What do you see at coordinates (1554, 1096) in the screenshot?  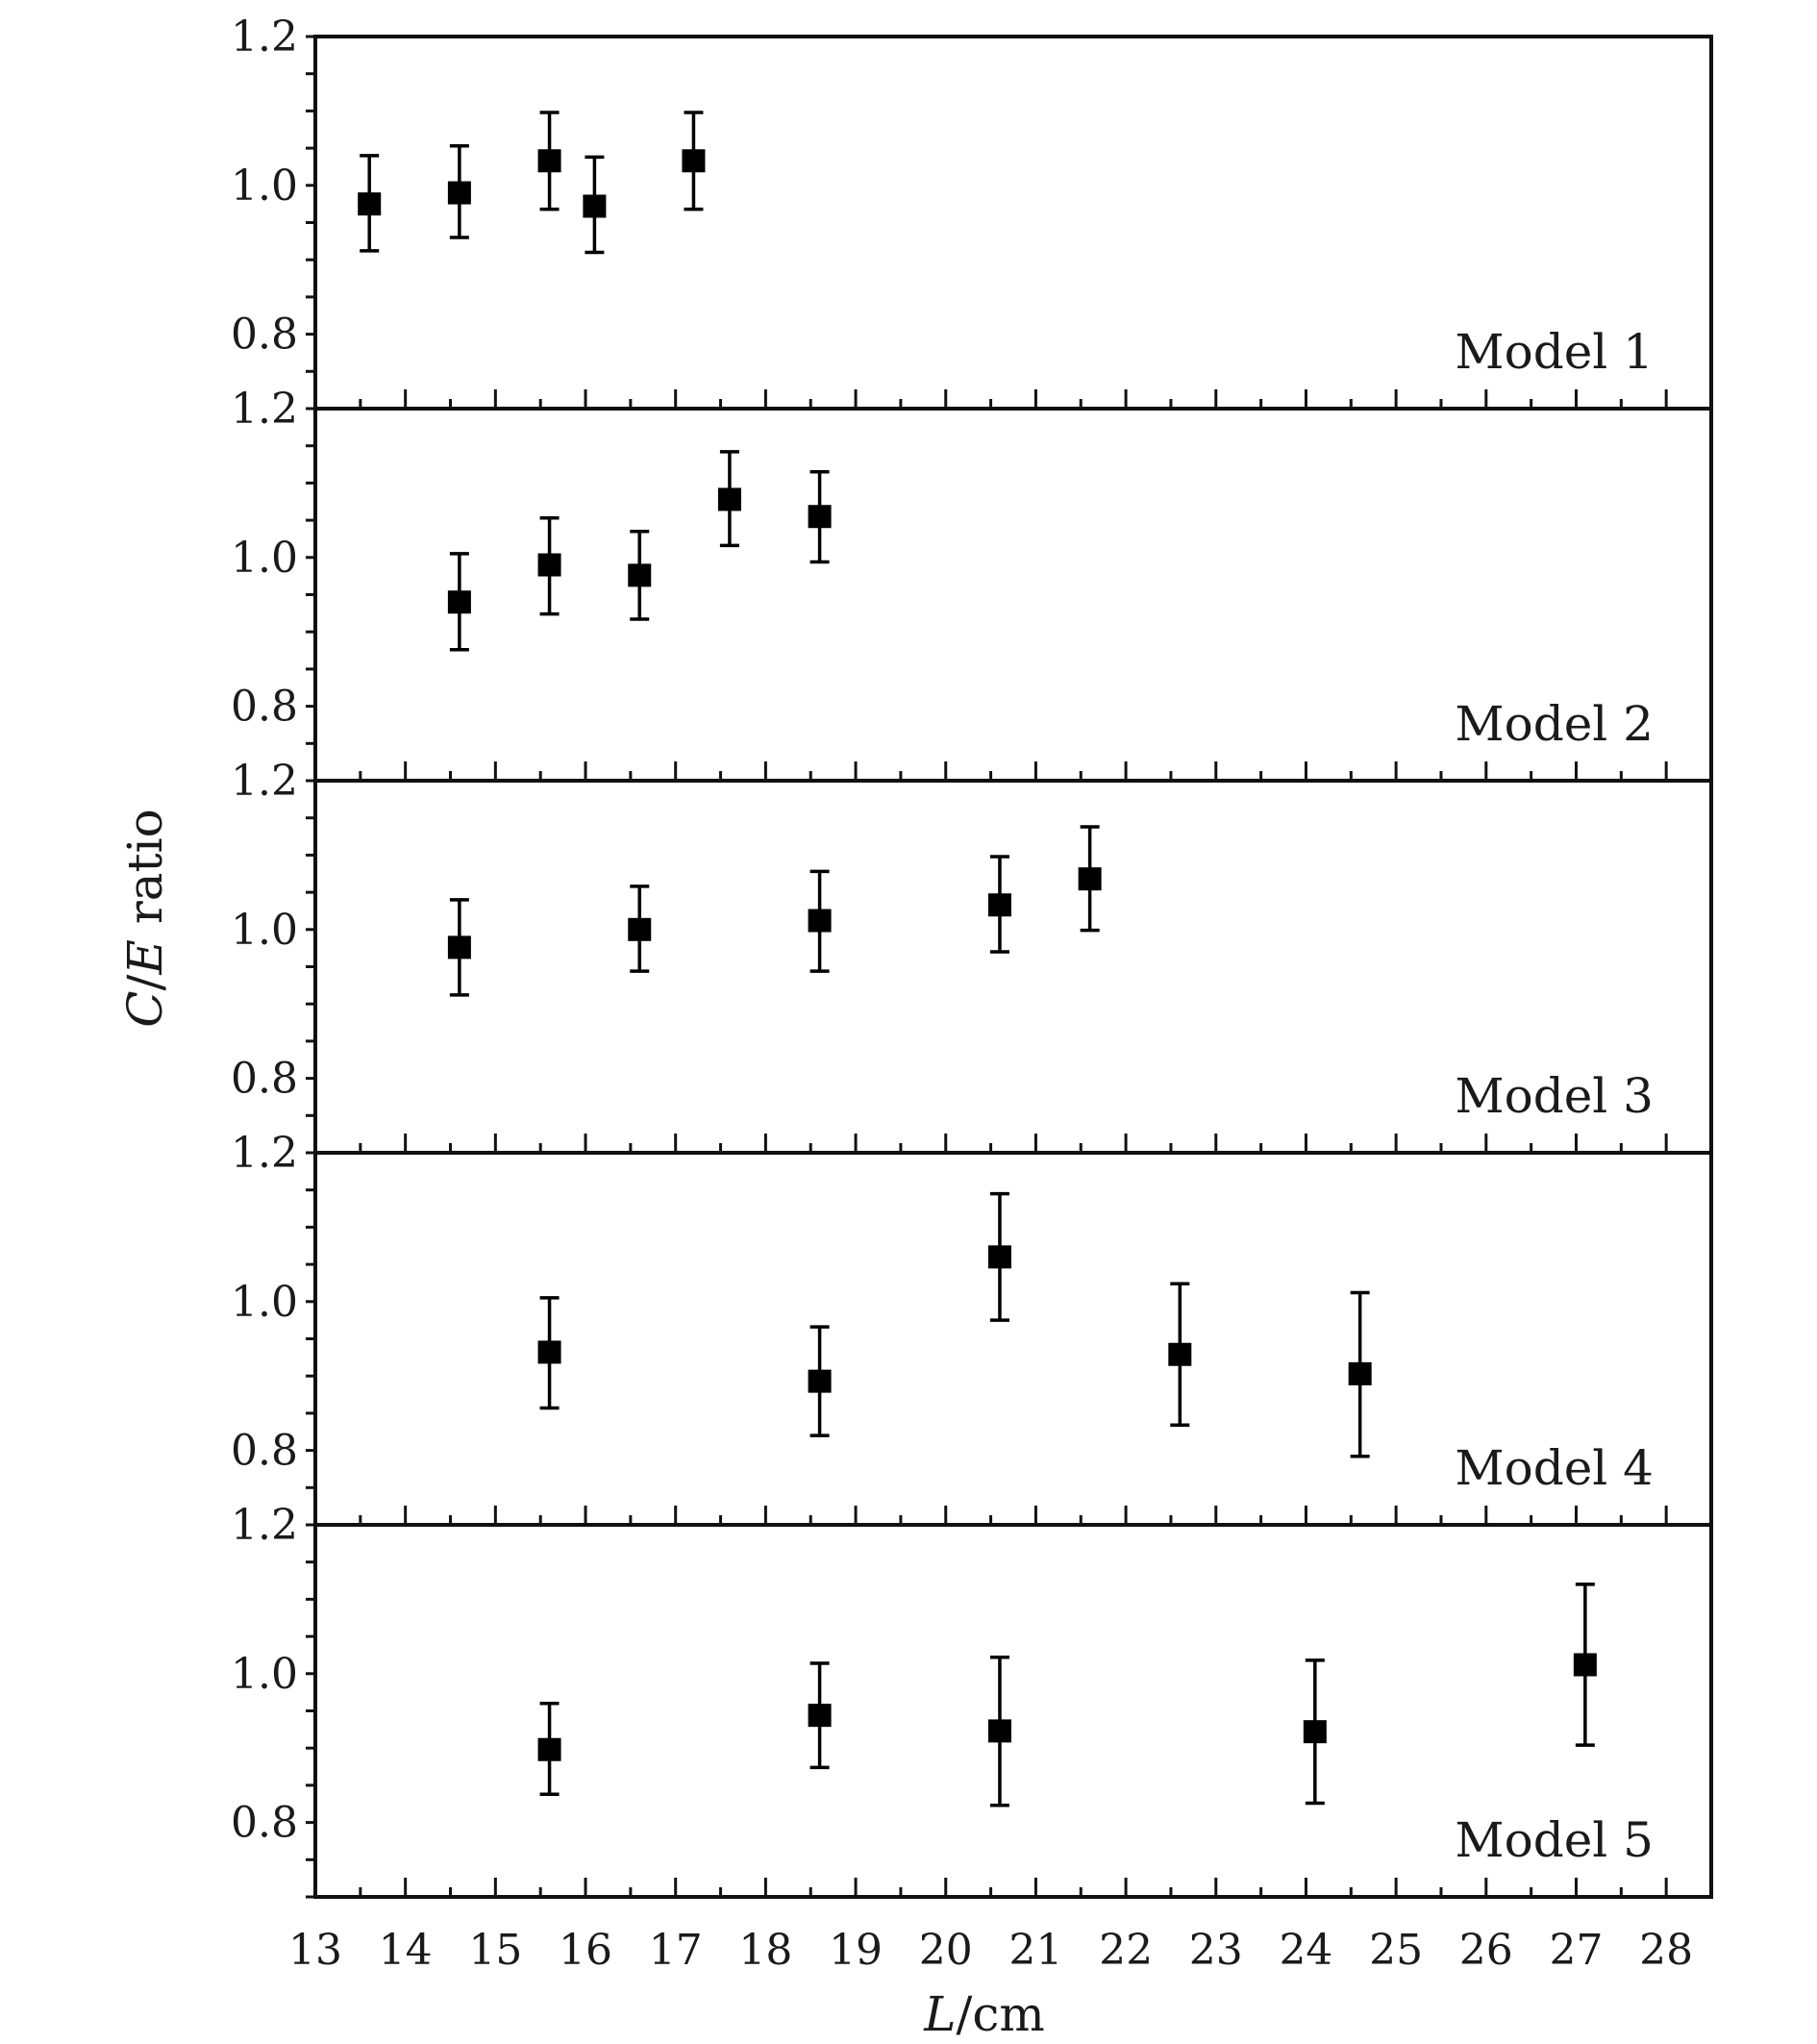 I see `panel-label: Model 3` at bounding box center [1554, 1096].